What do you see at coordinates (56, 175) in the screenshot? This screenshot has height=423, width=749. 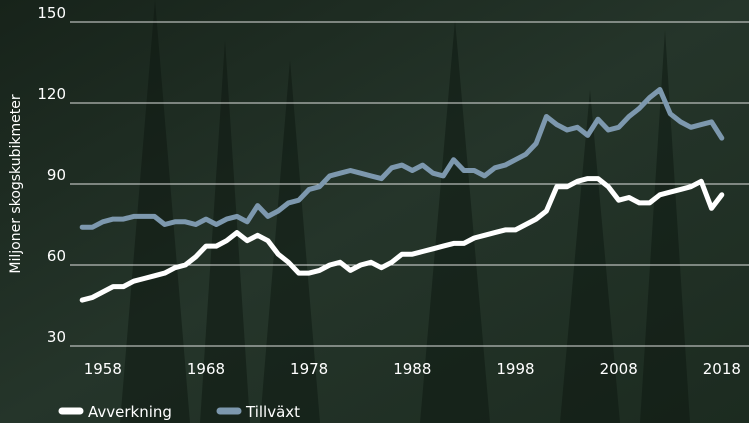 I see `y-tick-label: 90` at bounding box center [56, 175].